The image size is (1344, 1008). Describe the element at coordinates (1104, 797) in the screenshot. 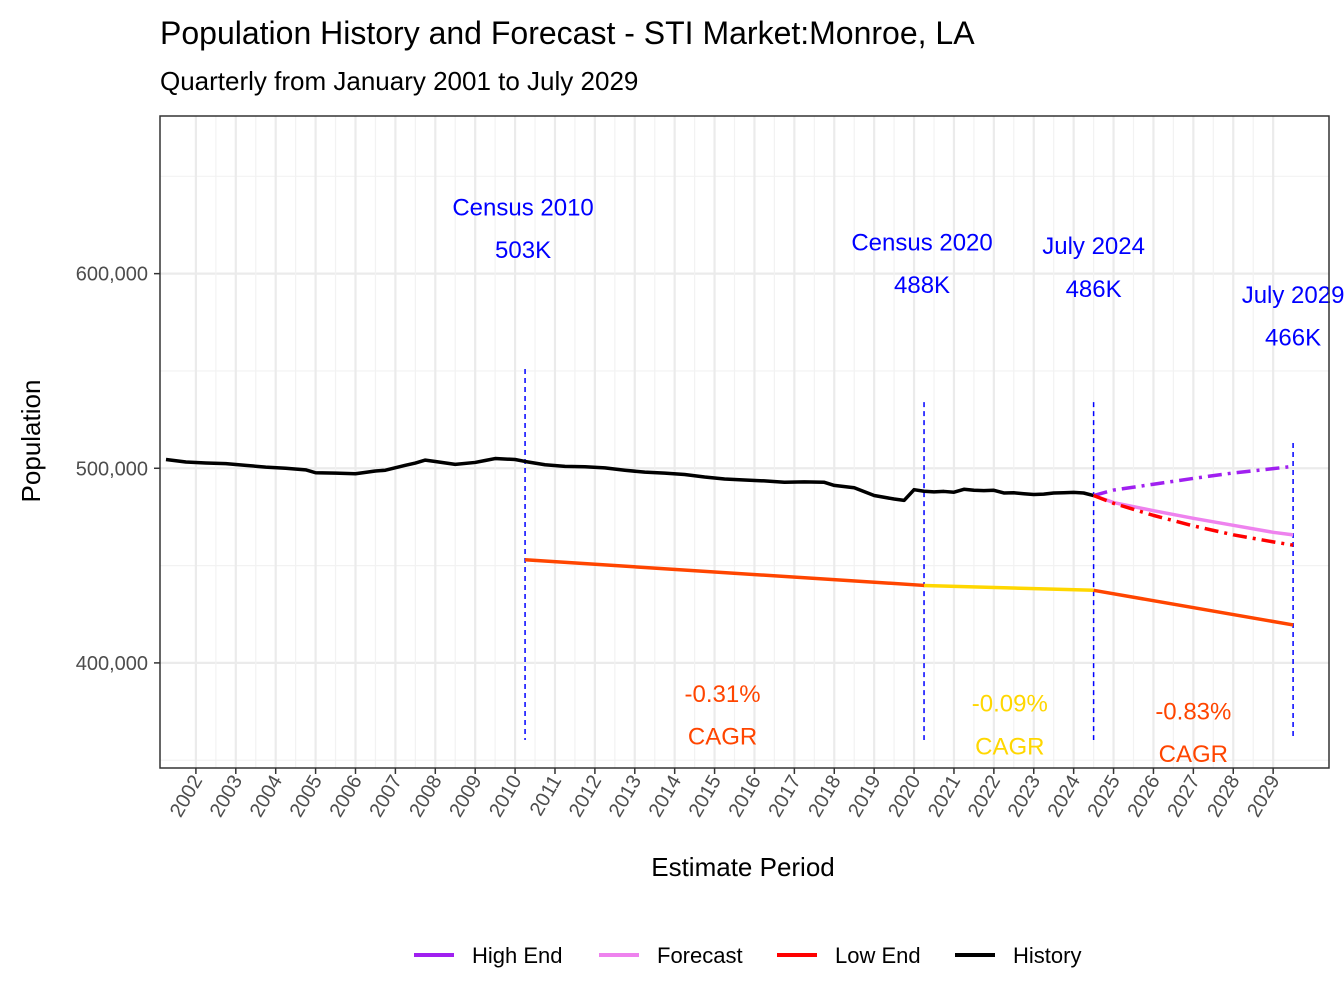

I see `x-tick-label: 2025` at that location.